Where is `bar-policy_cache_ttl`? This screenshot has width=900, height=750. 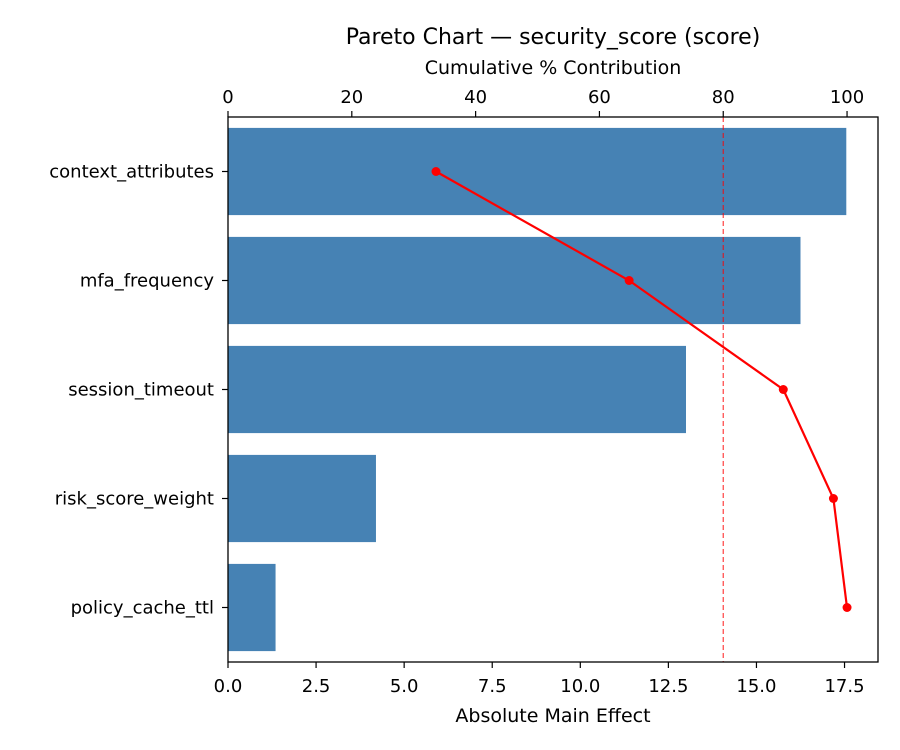 bar-policy_cache_ttl is located at coordinates (252, 607).